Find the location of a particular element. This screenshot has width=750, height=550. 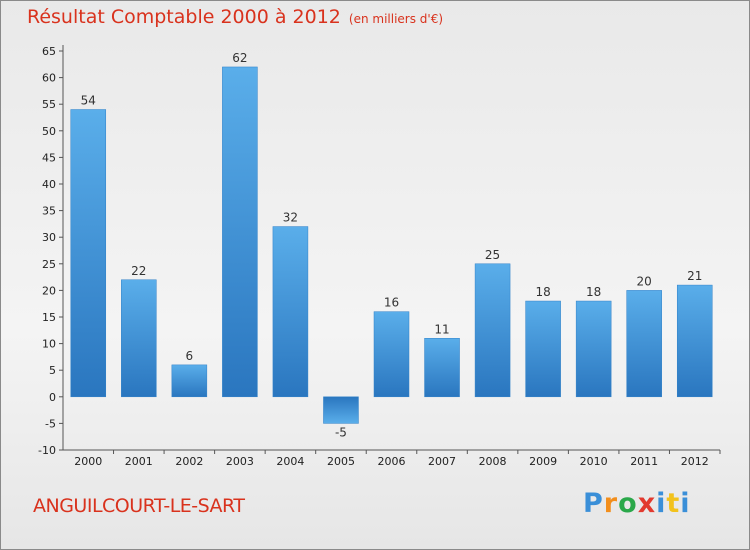

bar-value-label: 21 is located at coordinates (694, 276).